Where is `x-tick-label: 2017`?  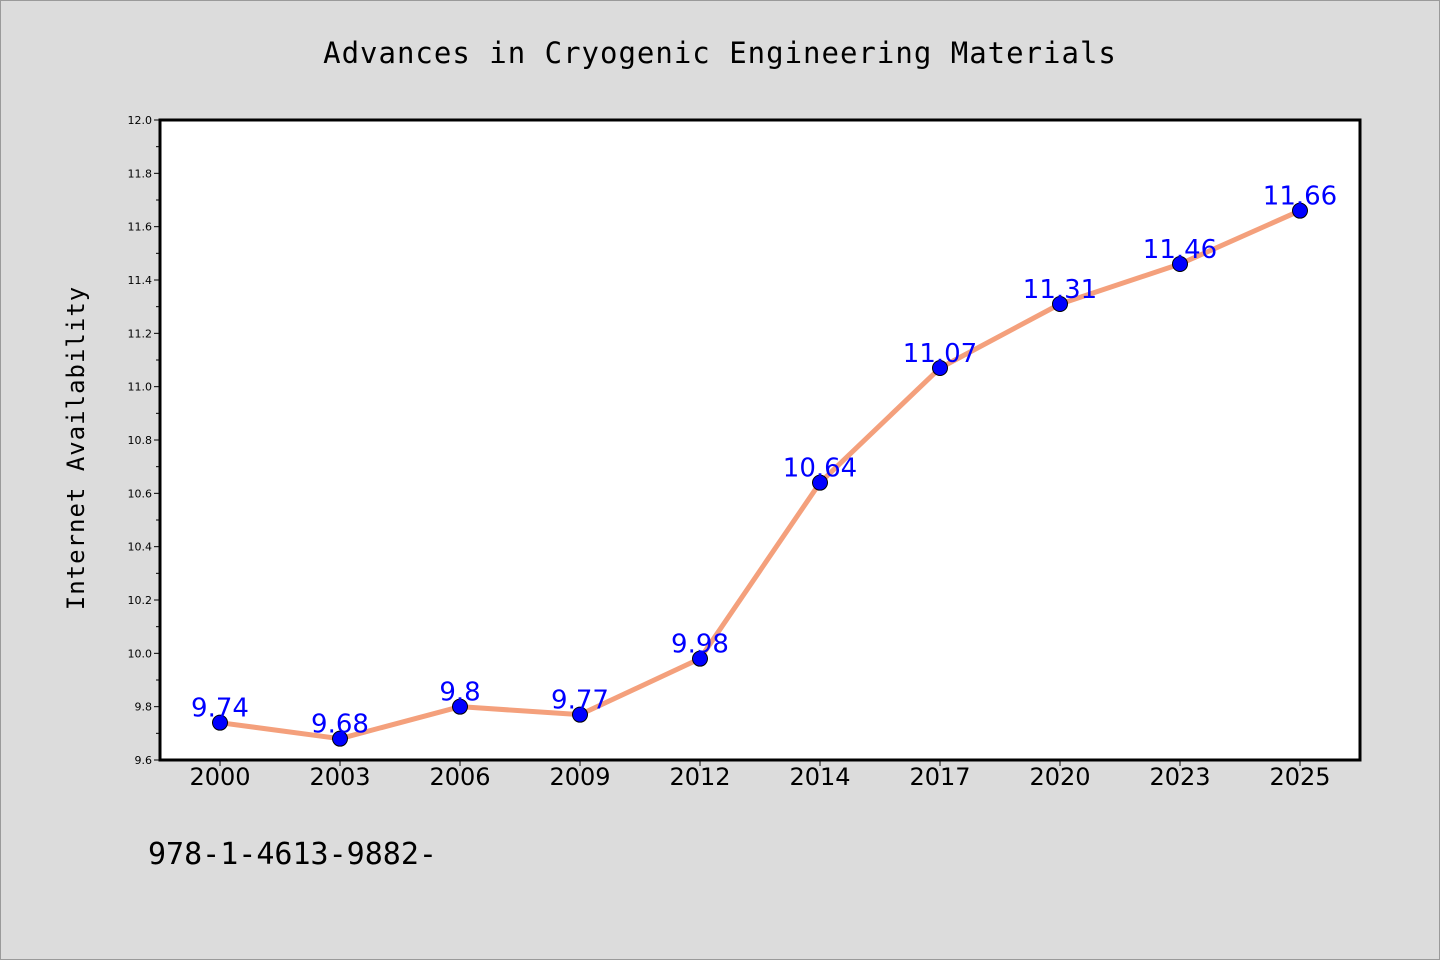 x-tick-label: 2017 is located at coordinates (939, 777).